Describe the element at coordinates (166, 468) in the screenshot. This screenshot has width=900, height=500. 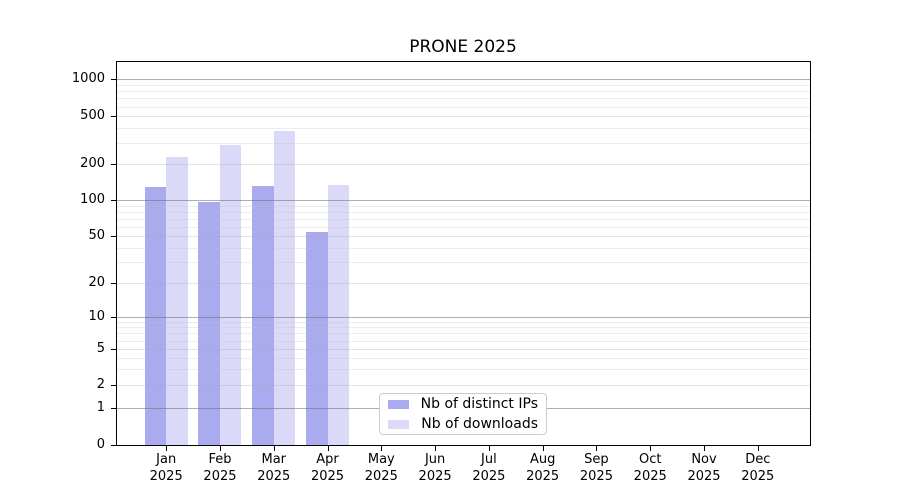
I see `x-tick-label: Jan 2025` at that location.